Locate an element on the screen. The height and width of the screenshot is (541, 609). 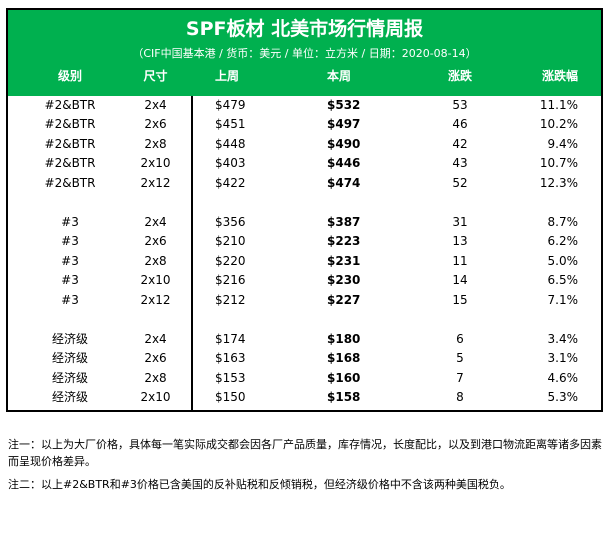
this-week-price: $223 is located at coordinates (344, 241).